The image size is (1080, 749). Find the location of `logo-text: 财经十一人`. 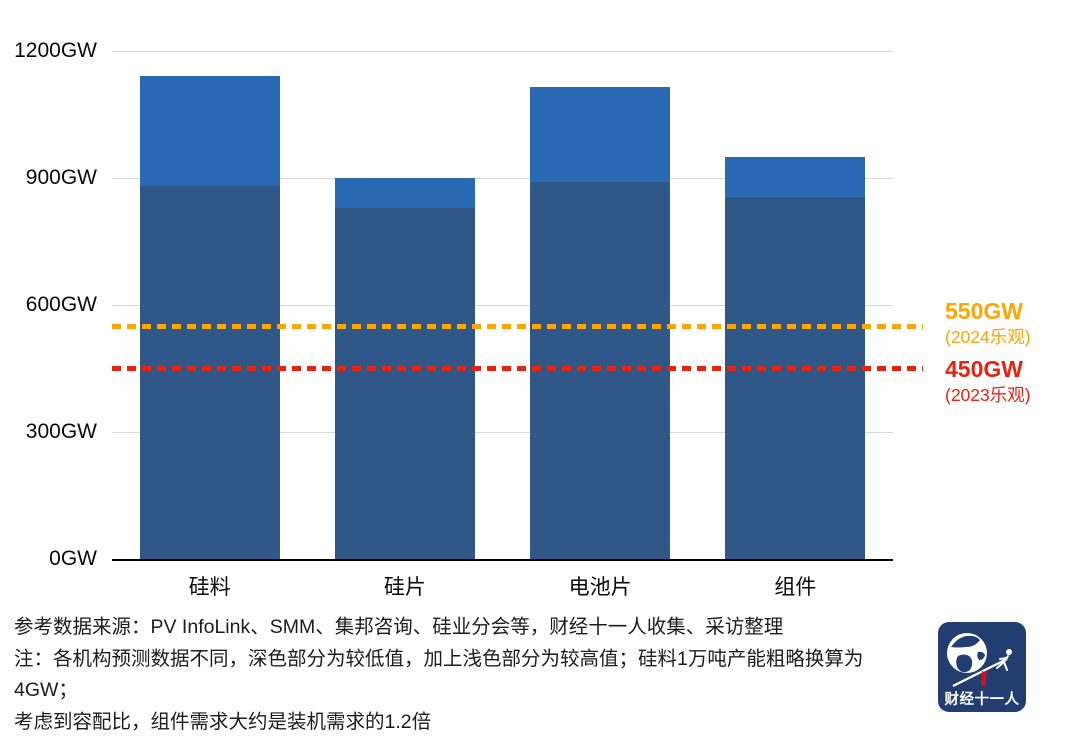

logo-text: 财经十一人 is located at coordinates (982, 699).